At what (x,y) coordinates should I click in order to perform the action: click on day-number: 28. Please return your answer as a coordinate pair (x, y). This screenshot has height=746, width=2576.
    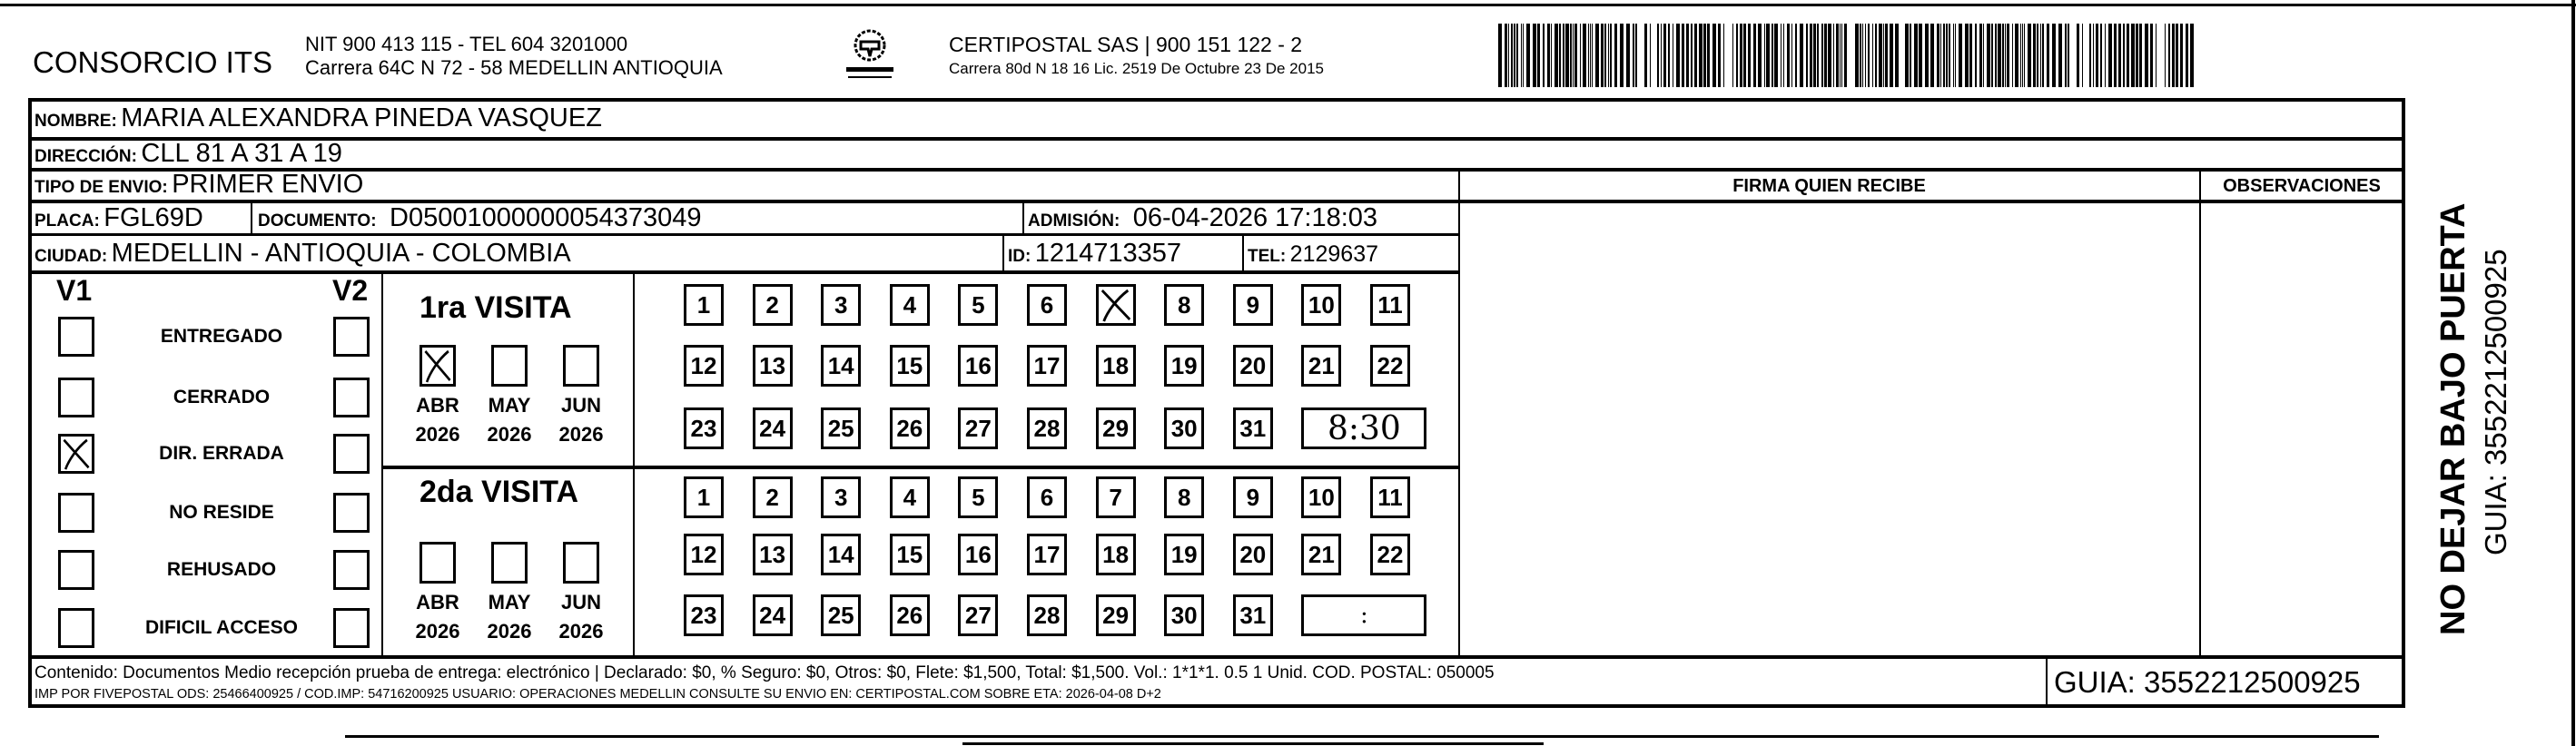
    Looking at the image, I should click on (1047, 615).